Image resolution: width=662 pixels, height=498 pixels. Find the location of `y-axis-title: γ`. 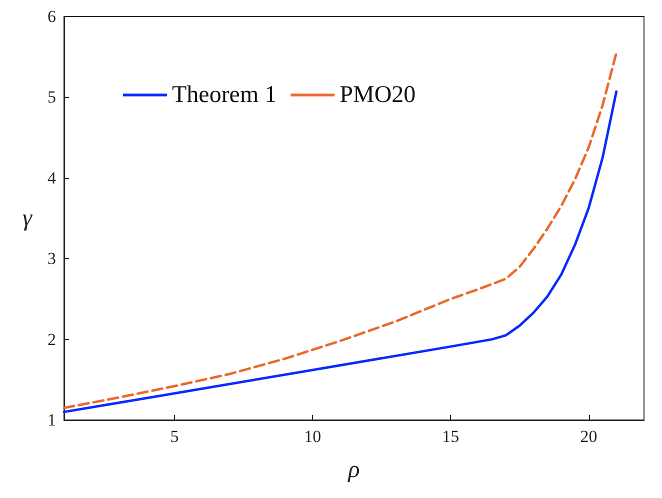

y-axis-title: γ is located at coordinates (27, 218).